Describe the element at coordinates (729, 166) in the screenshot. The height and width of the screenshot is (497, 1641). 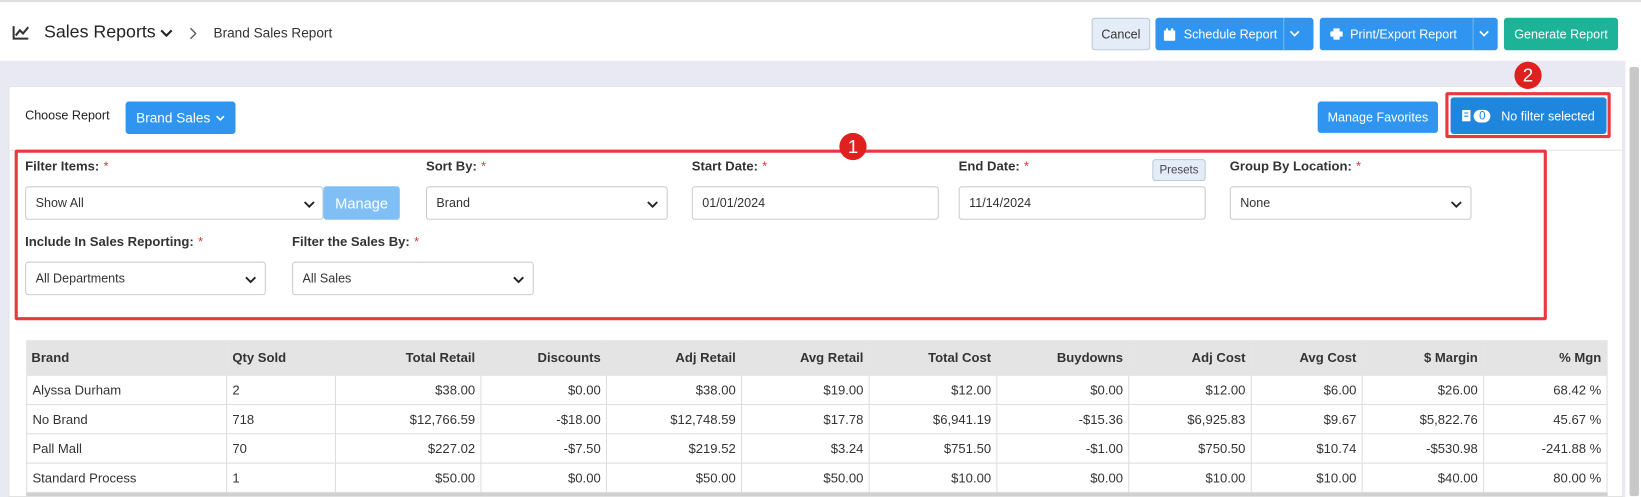
I see `field-label: Start Date: *` at that location.